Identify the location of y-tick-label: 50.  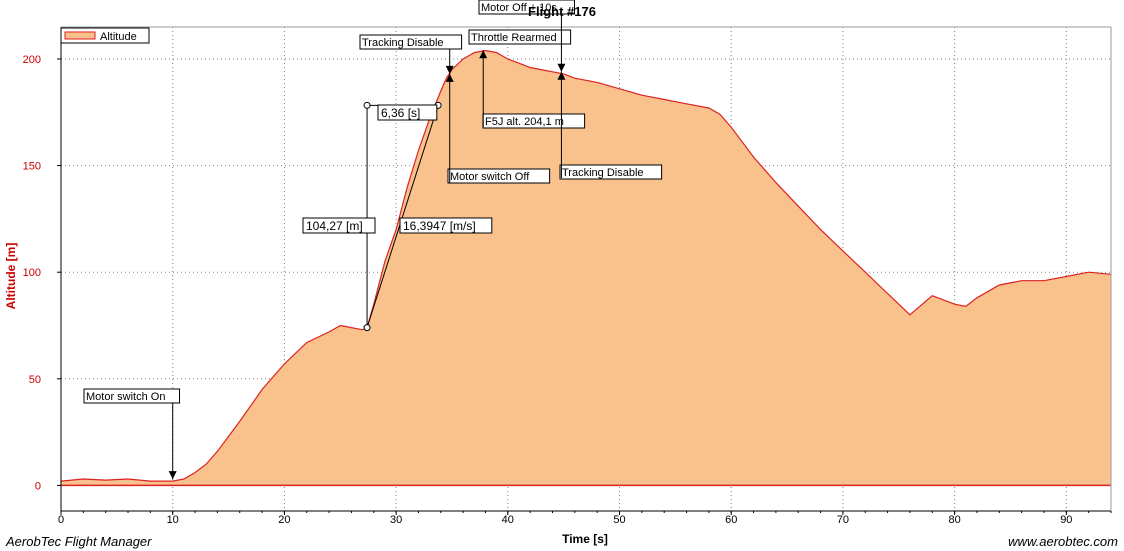
(35, 380).